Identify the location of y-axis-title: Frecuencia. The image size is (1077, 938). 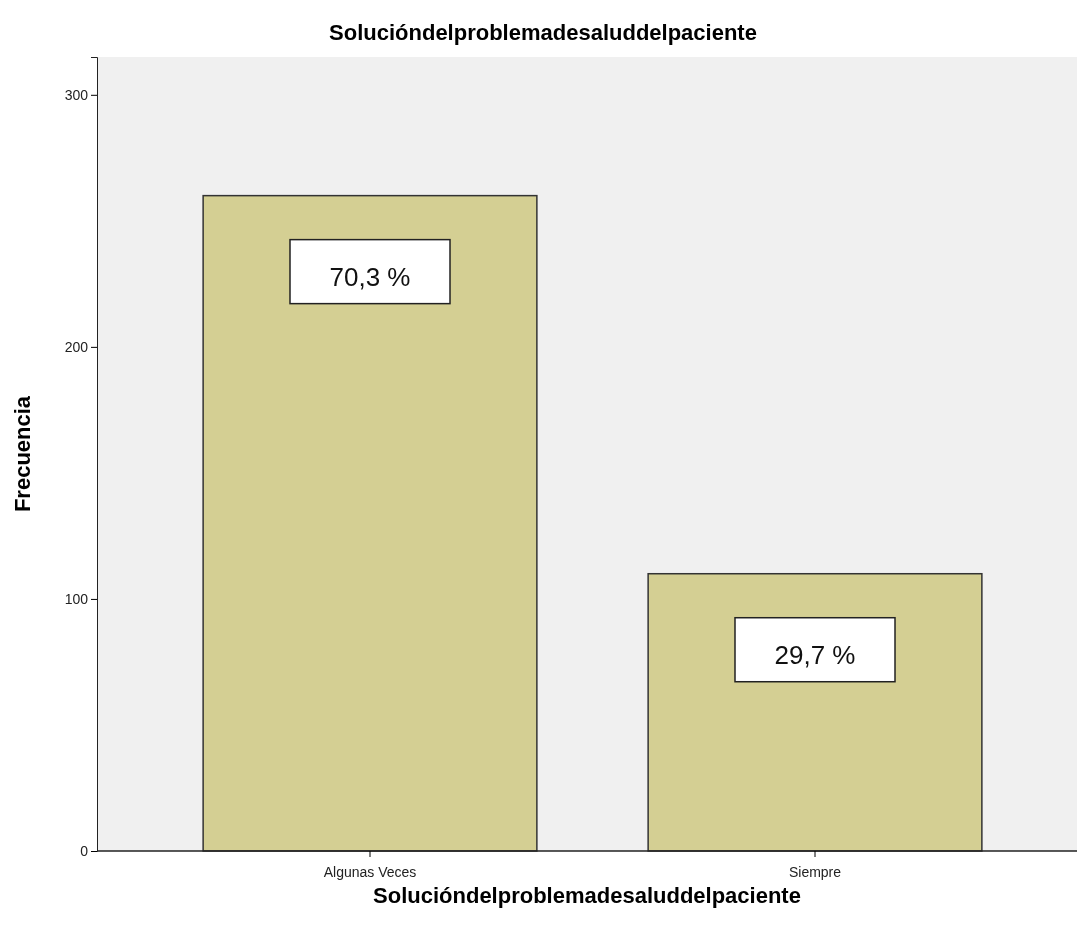
(22, 454).